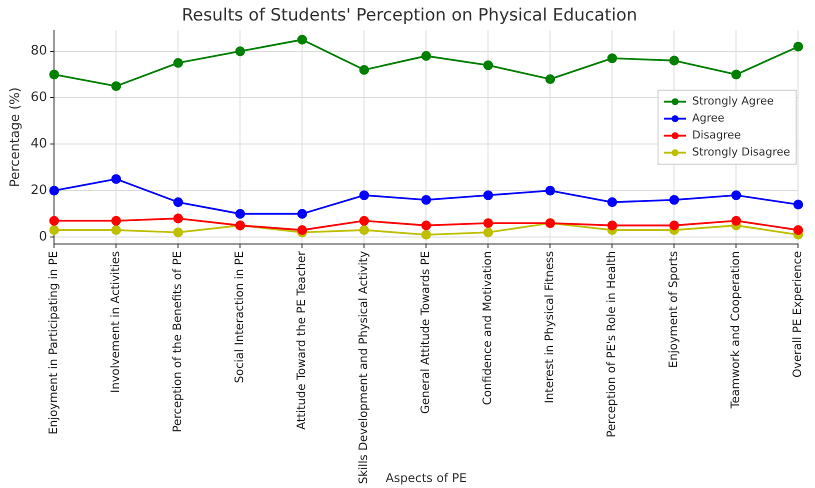 Image resolution: width=815 pixels, height=488 pixels. What do you see at coordinates (673, 309) in the screenshot?
I see `x-tick-label: Enjoyment of Sports` at bounding box center [673, 309].